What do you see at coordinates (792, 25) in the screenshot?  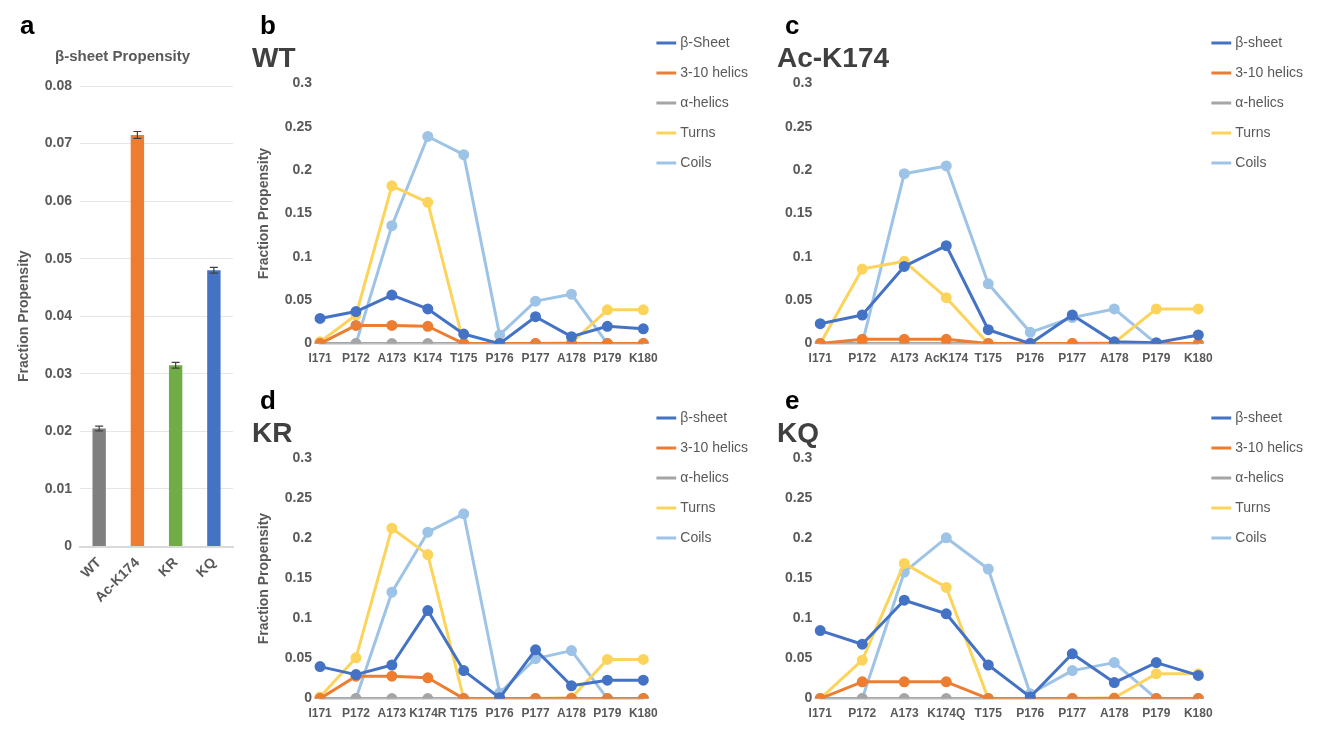 I see `text: c` at bounding box center [792, 25].